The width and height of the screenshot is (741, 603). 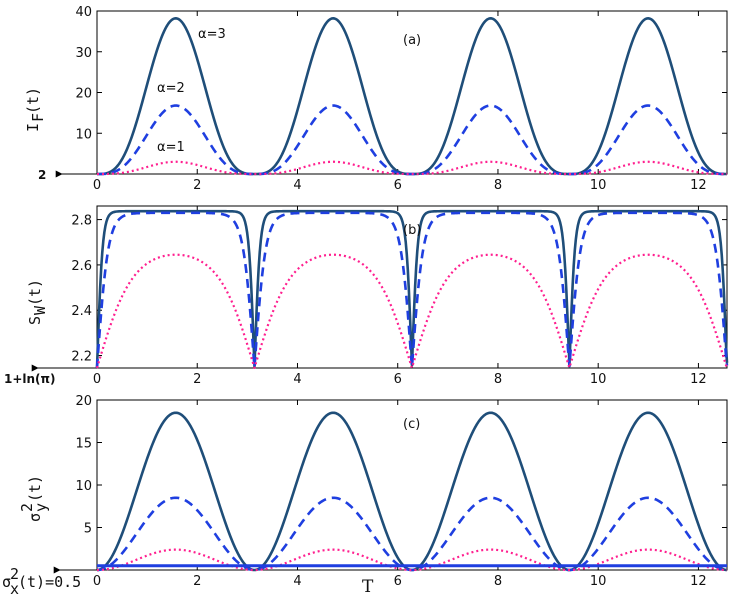 What do you see at coordinates (412, 230) in the screenshot?
I see `panel-b-label: (b)` at bounding box center [412, 230].